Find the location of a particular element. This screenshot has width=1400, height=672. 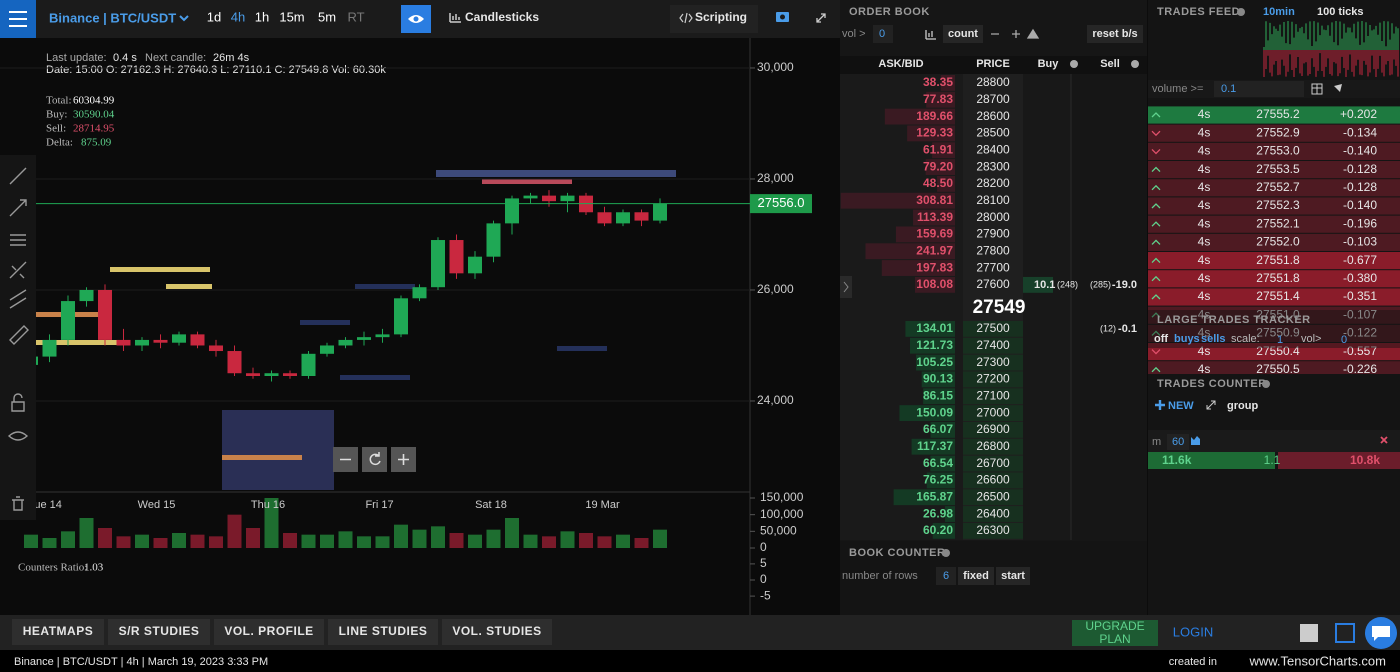

timeframe: RT is located at coordinates (355, 16).